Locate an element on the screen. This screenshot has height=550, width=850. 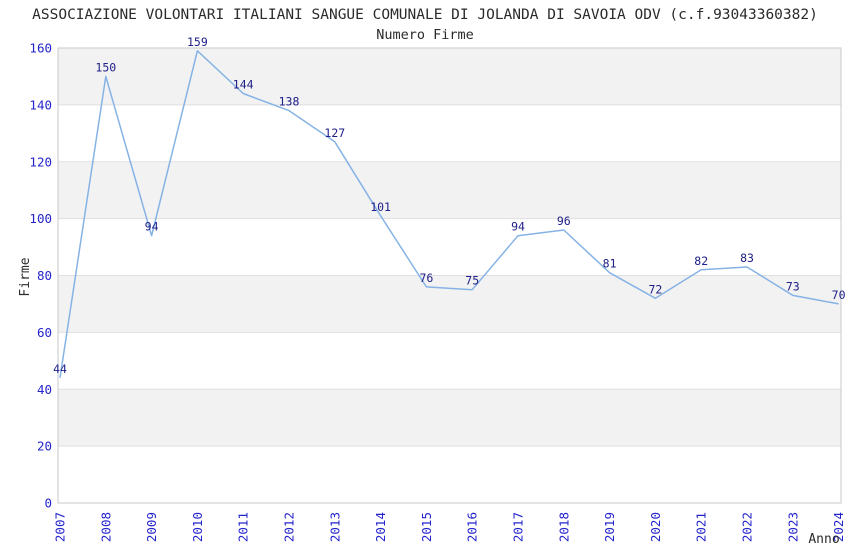
data-label: 101 is located at coordinates (380, 207).